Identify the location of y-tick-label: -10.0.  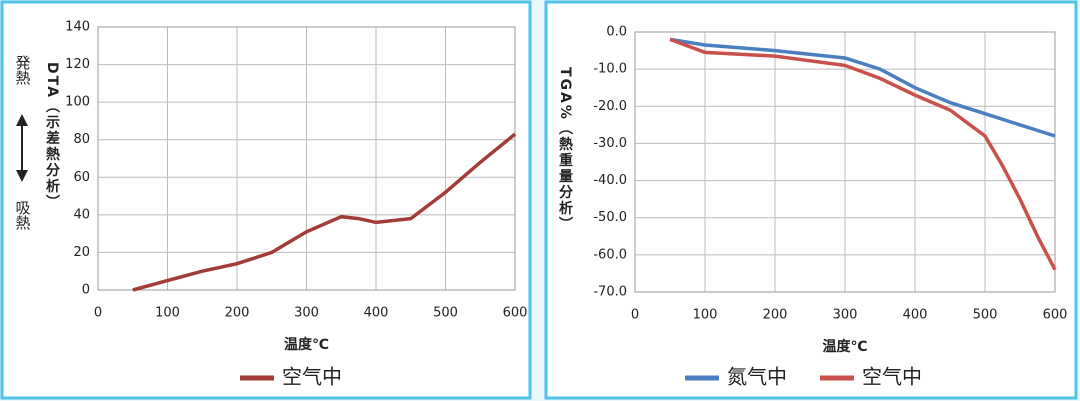
(610, 69).